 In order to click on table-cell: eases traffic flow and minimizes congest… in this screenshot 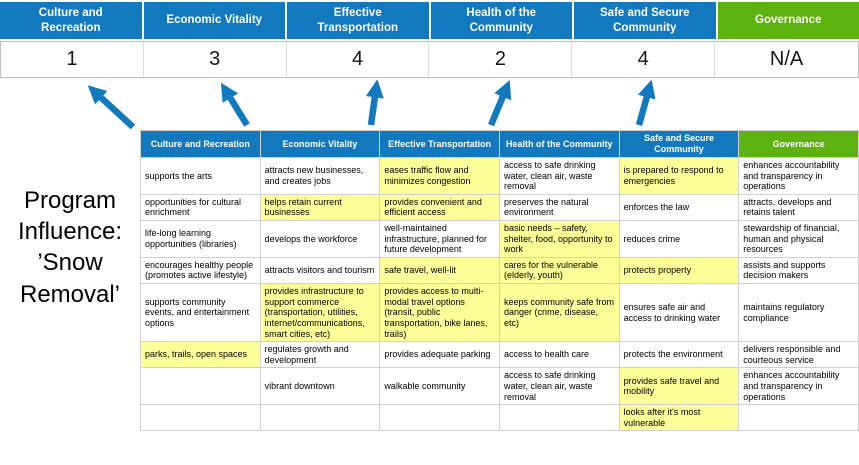, I will do `click(439, 176)`.